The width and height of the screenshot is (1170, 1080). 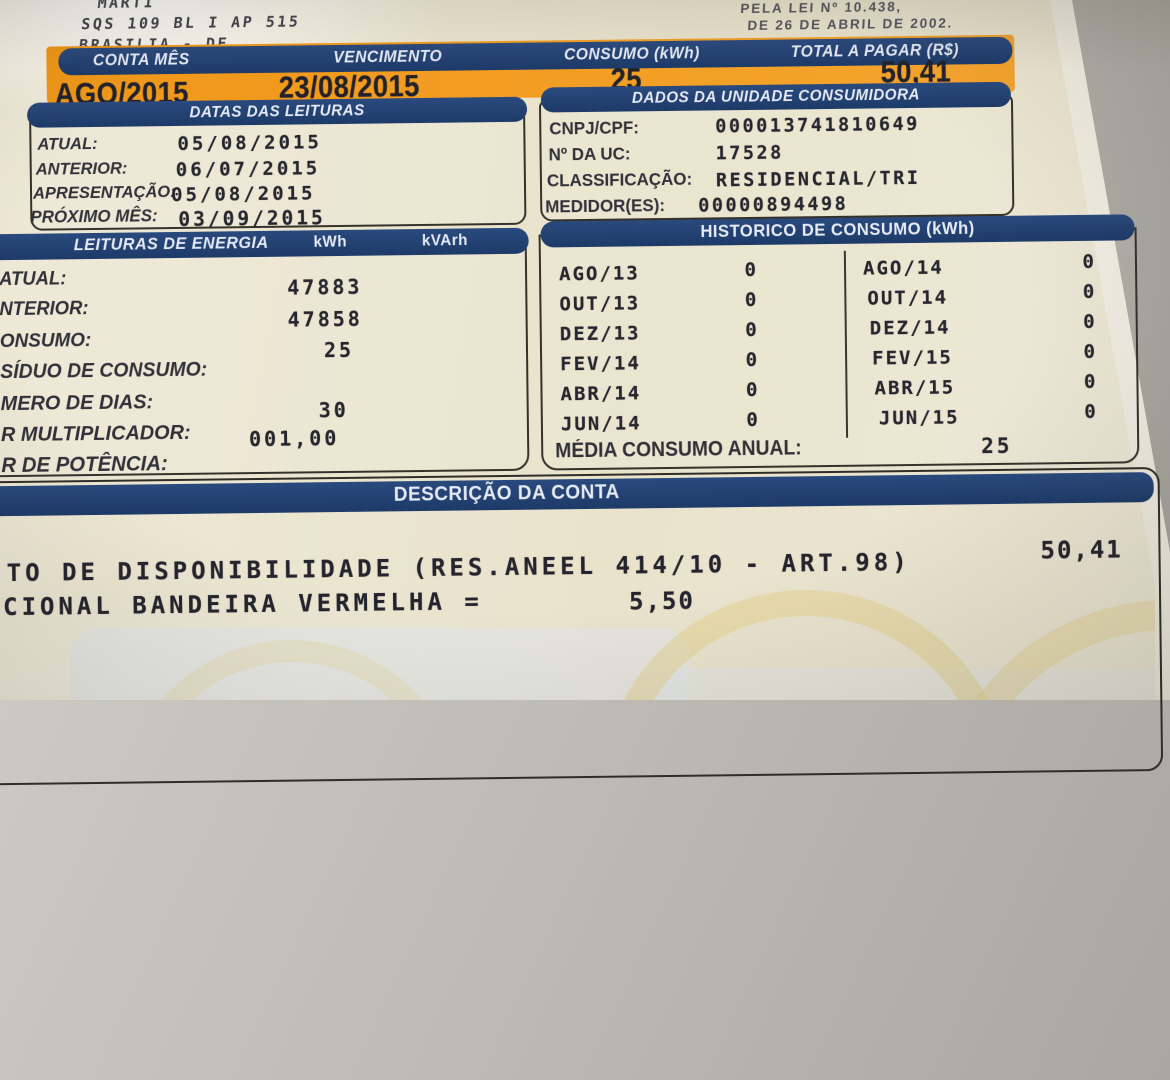 What do you see at coordinates (339, 350) in the screenshot?
I see `row-value: 25` at bounding box center [339, 350].